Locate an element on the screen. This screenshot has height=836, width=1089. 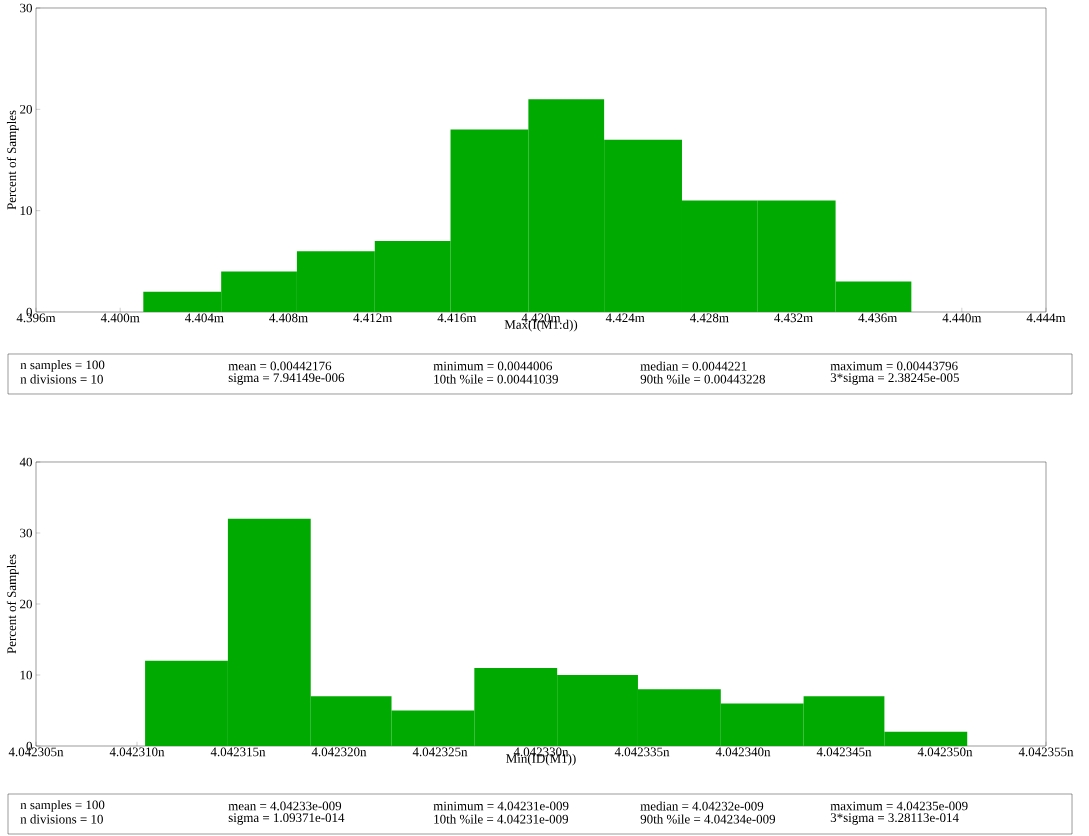
x-tick-label: 4.042325n is located at coordinates (440, 752).